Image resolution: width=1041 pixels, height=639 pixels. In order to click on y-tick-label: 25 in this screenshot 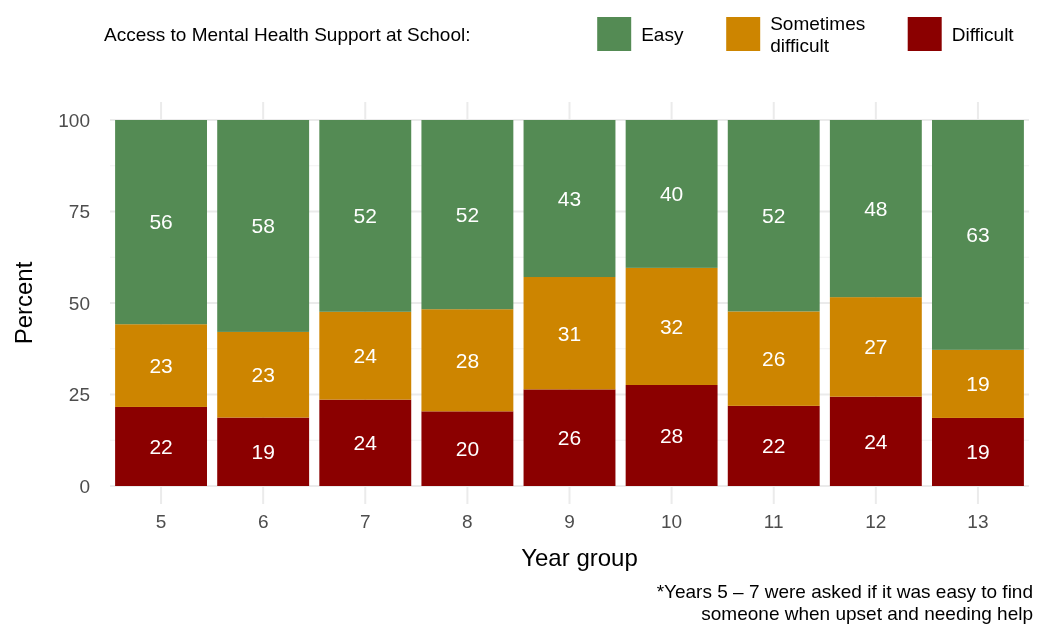, I will do `click(79, 395)`.